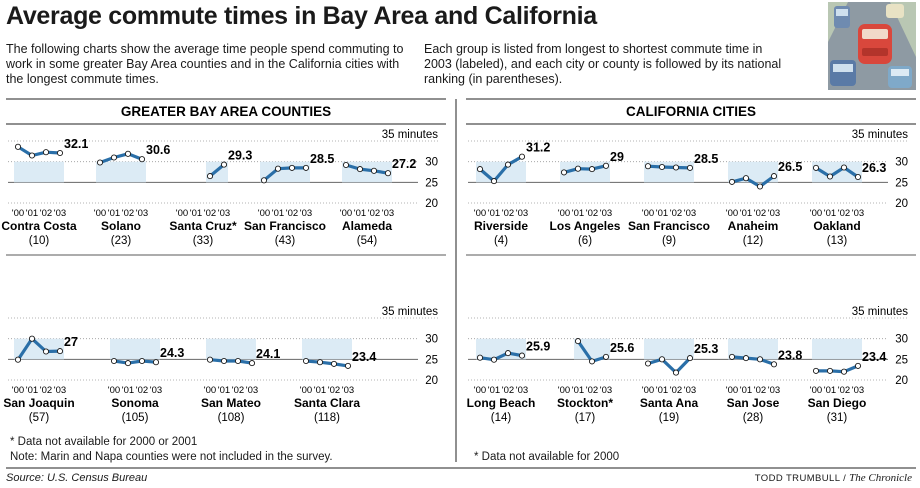 Image resolution: width=920 pixels, height=488 pixels. Describe the element at coordinates (285, 241) in the screenshot. I see `series-rank: (43)` at that location.